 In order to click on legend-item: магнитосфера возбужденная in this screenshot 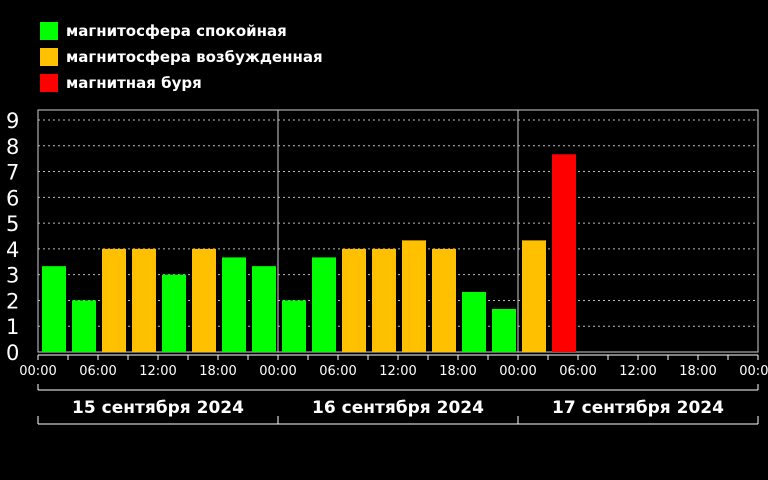, I will do `click(181, 57)`.